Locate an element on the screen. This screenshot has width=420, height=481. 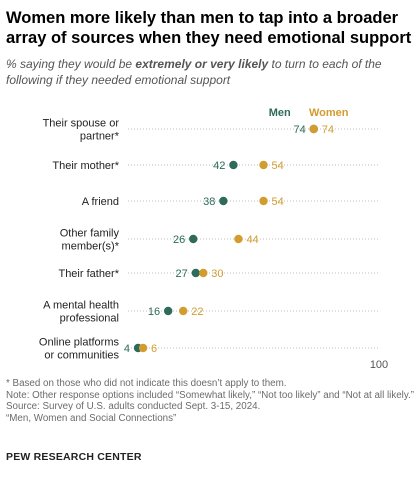
women-value-label: 22 is located at coordinates (197, 312).